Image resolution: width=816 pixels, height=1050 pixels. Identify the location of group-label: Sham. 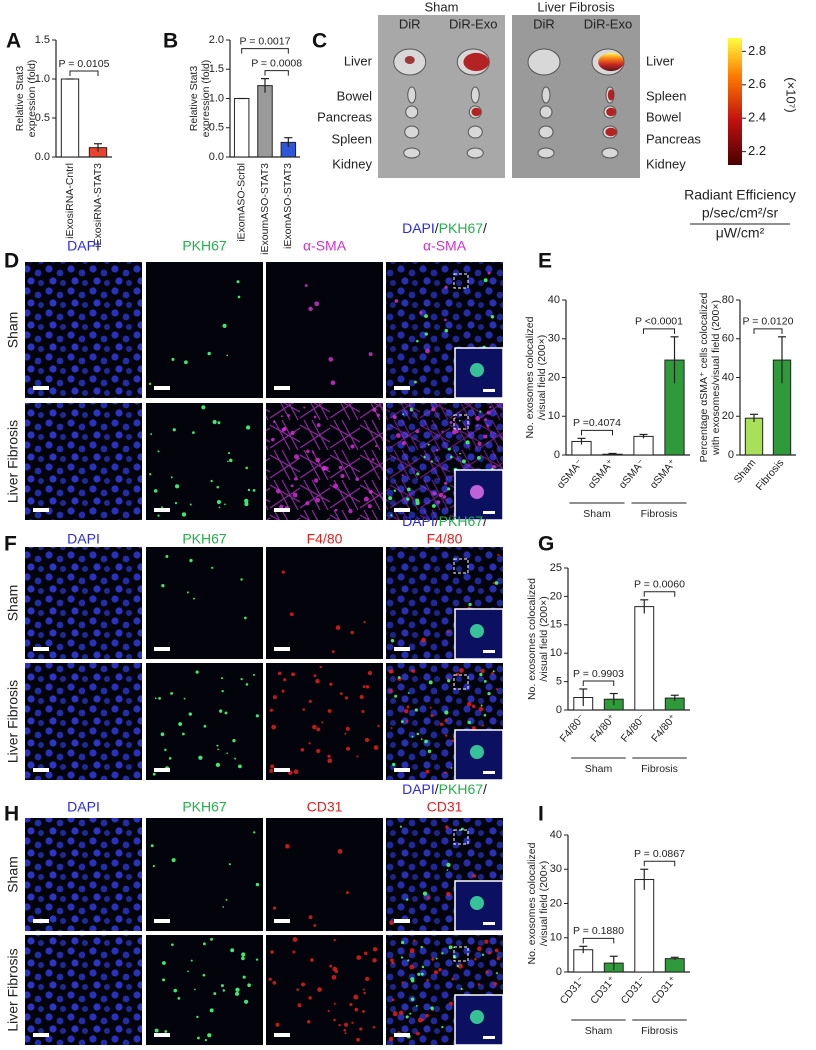
(599, 769).